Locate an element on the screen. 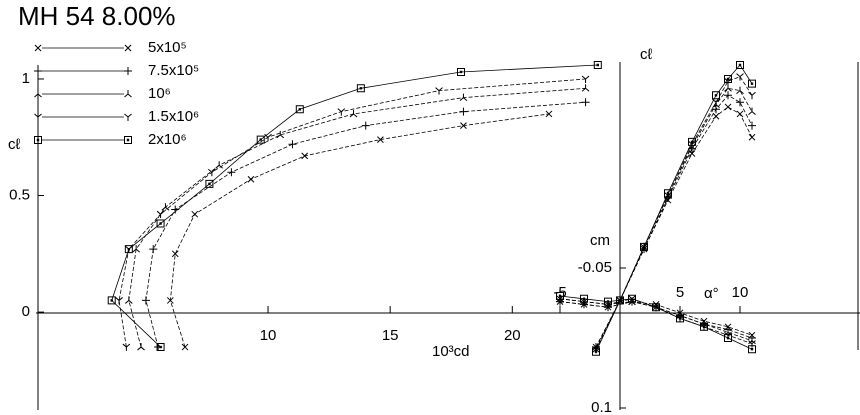  x-axis-label: α° is located at coordinates (711, 293).